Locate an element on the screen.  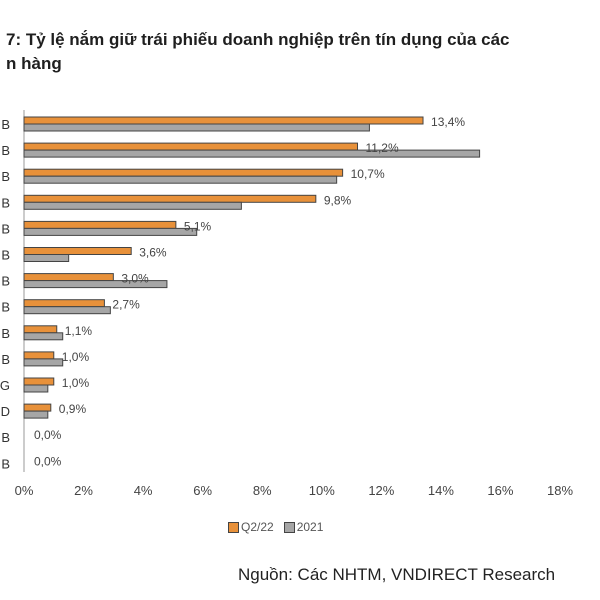
x-tick-label: 16% is located at coordinates (500, 490).